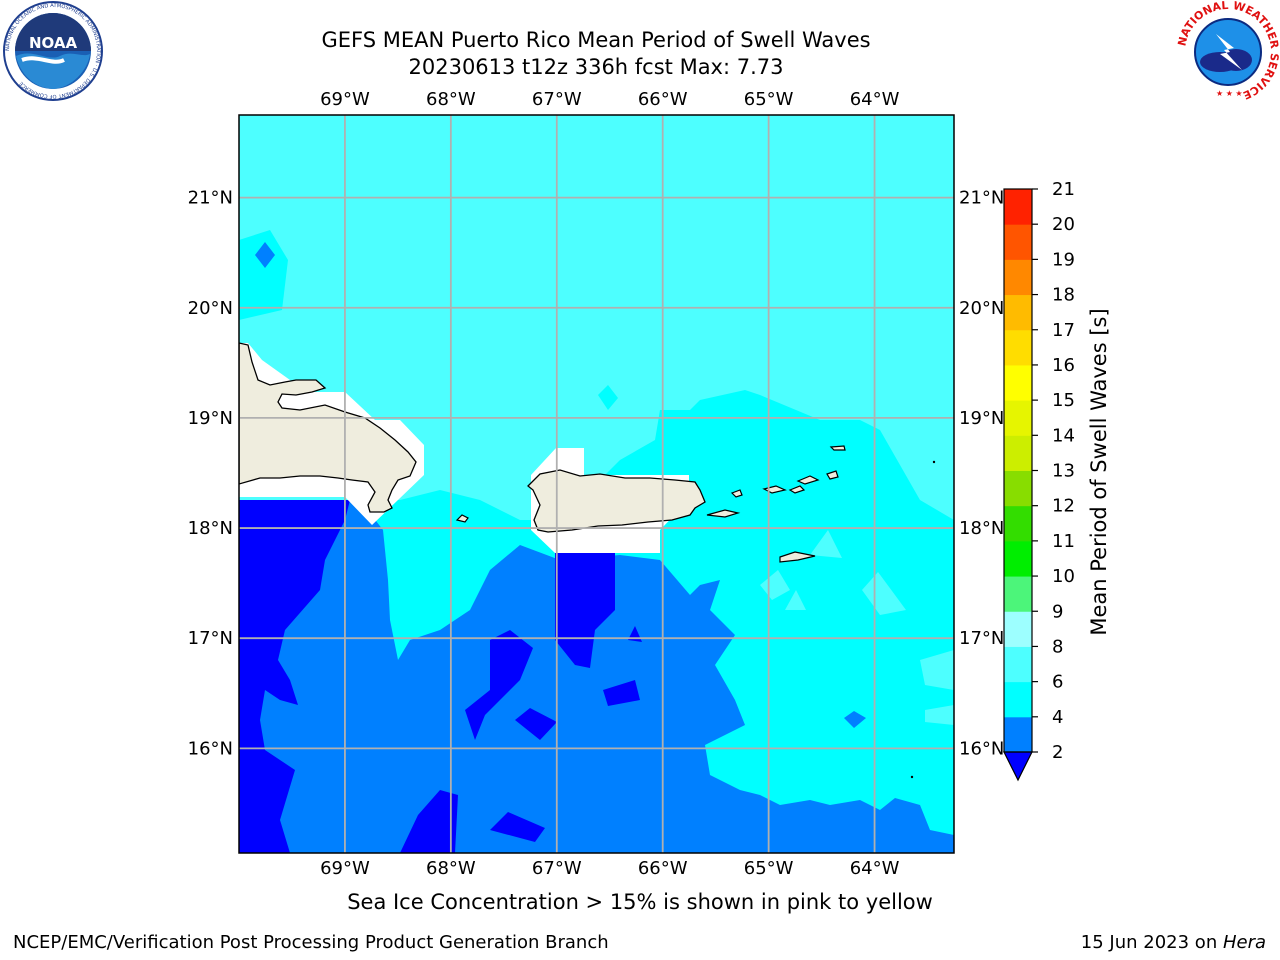 The height and width of the screenshot is (960, 1280). Describe the element at coordinates (557, 99) in the screenshot. I see `lon-label-top: 67°W` at that location.